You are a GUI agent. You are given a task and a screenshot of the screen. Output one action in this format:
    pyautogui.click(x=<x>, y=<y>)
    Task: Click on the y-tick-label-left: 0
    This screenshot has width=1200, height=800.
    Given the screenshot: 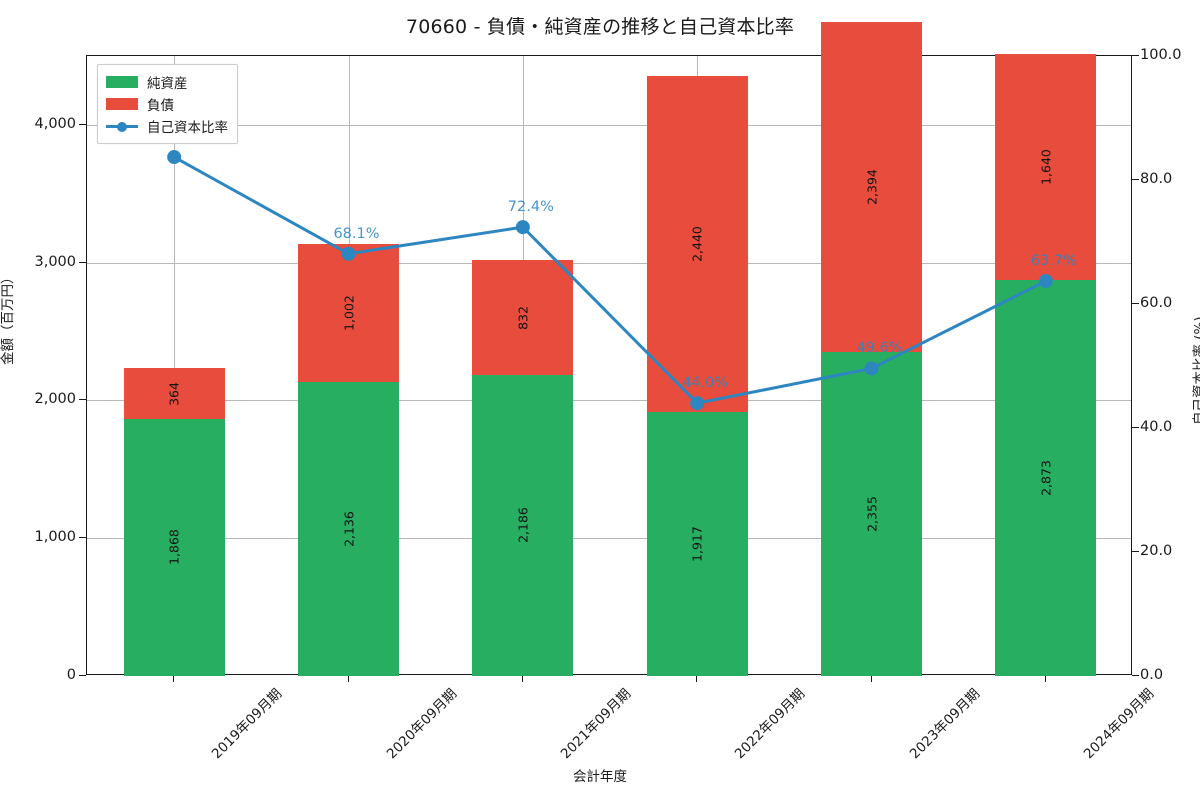 What is the action you would take?
    pyautogui.click(x=71, y=675)
    